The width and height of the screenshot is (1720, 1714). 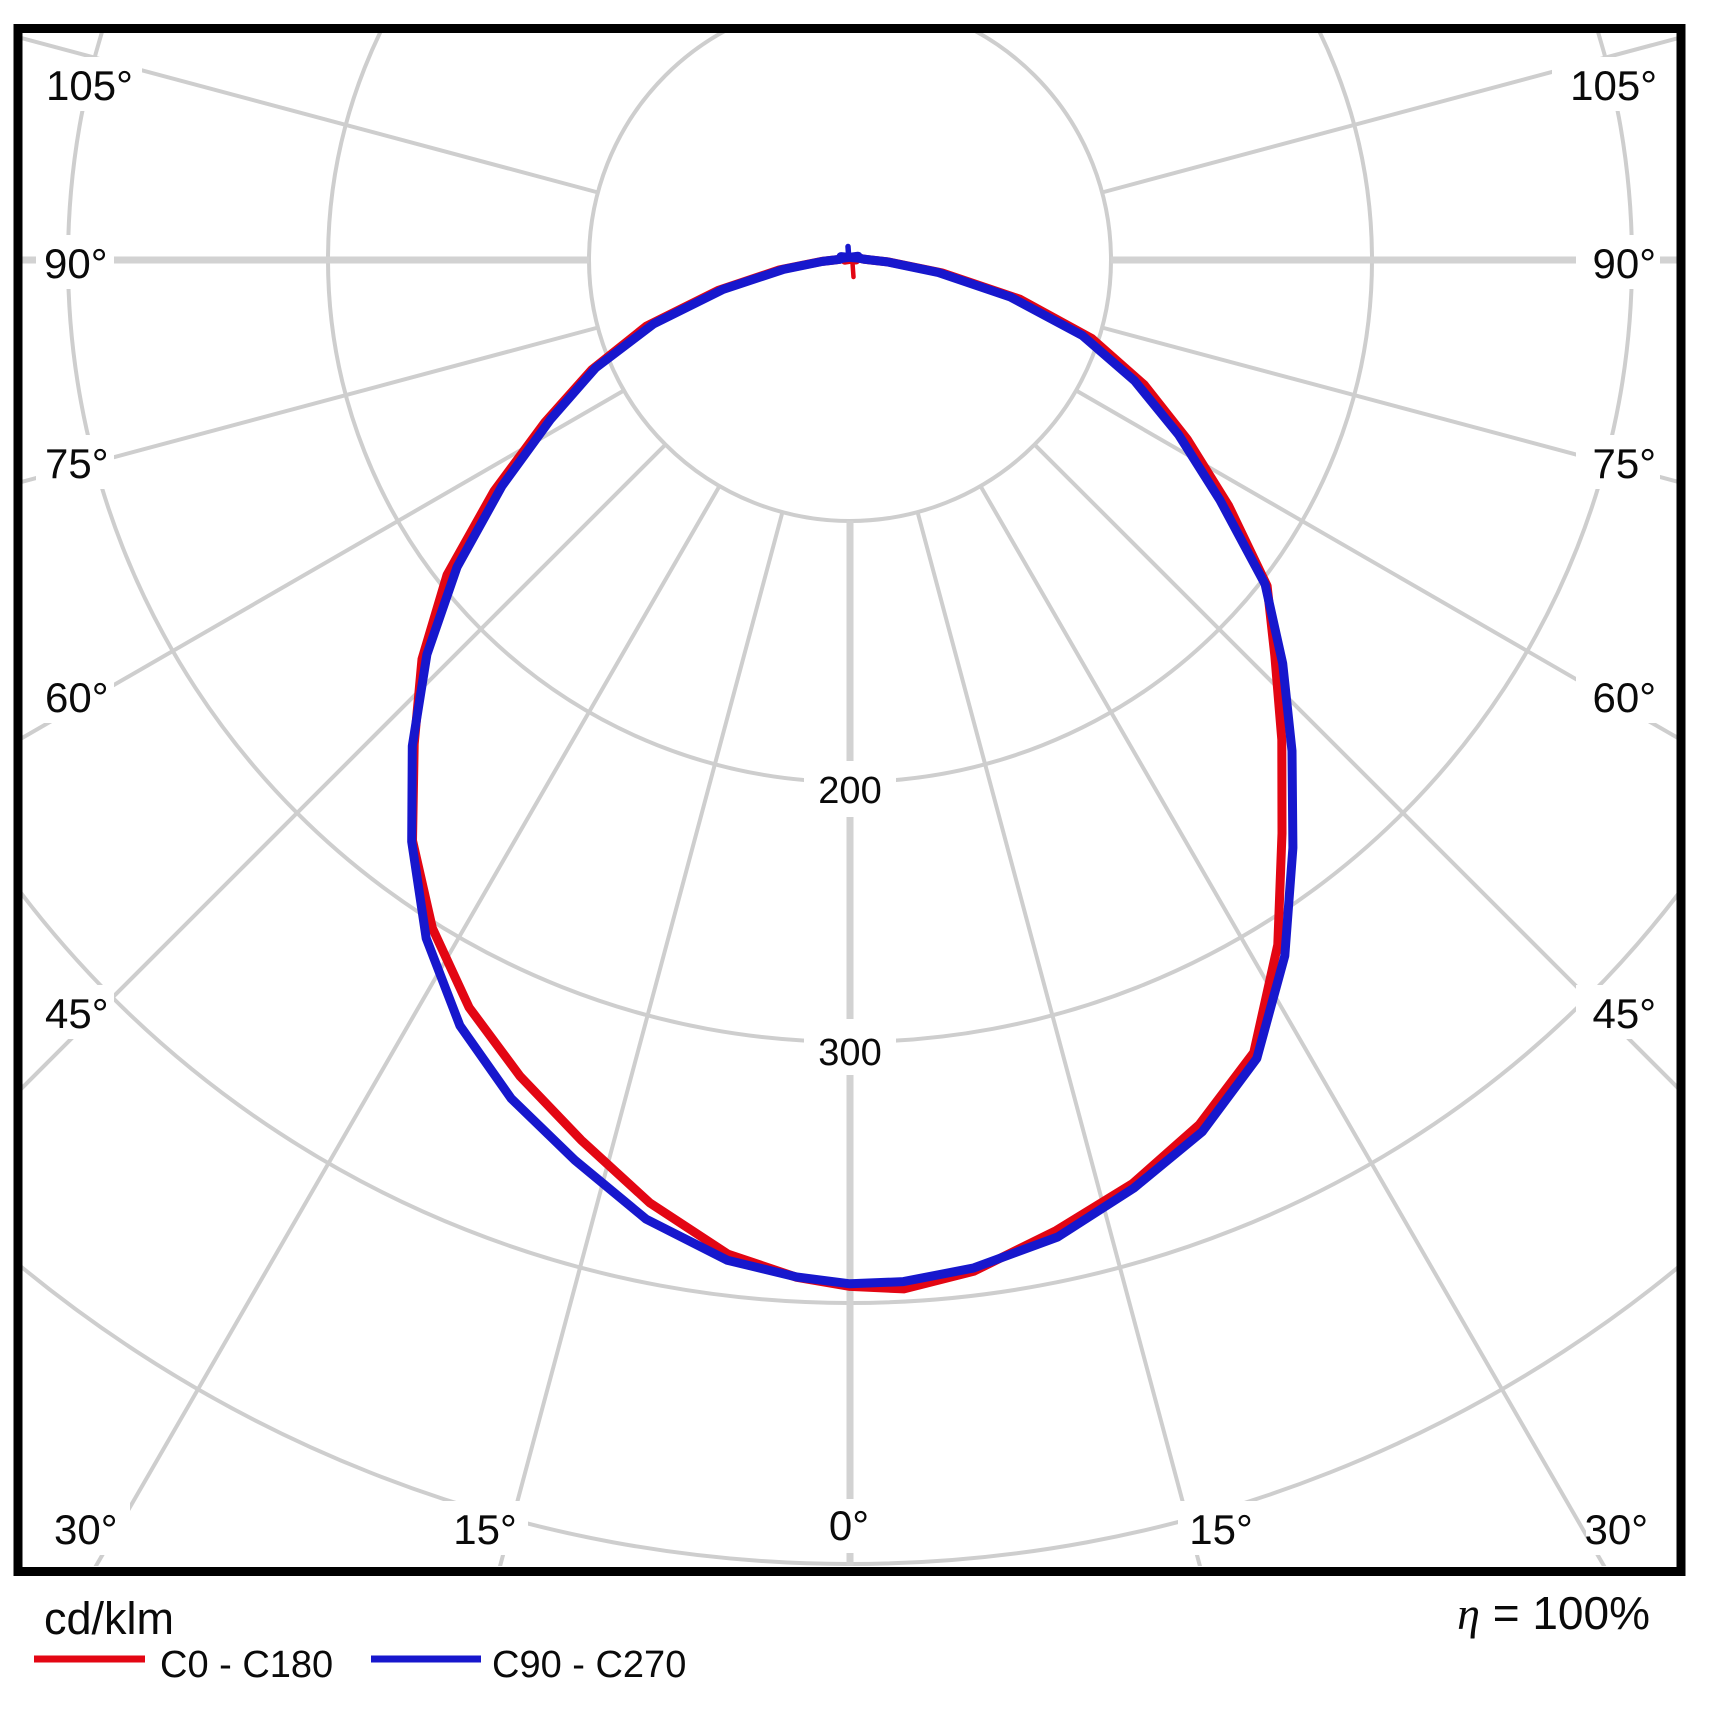 What do you see at coordinates (849, 791) in the screenshot?
I see `svg-text: 200` at bounding box center [849, 791].